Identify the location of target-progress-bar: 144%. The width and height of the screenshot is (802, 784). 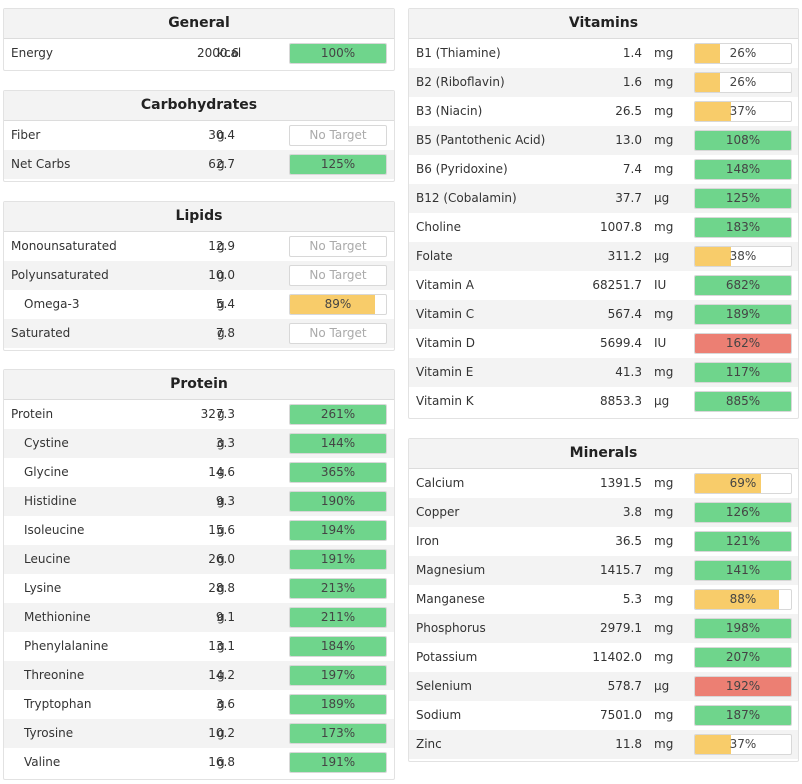
(338, 443).